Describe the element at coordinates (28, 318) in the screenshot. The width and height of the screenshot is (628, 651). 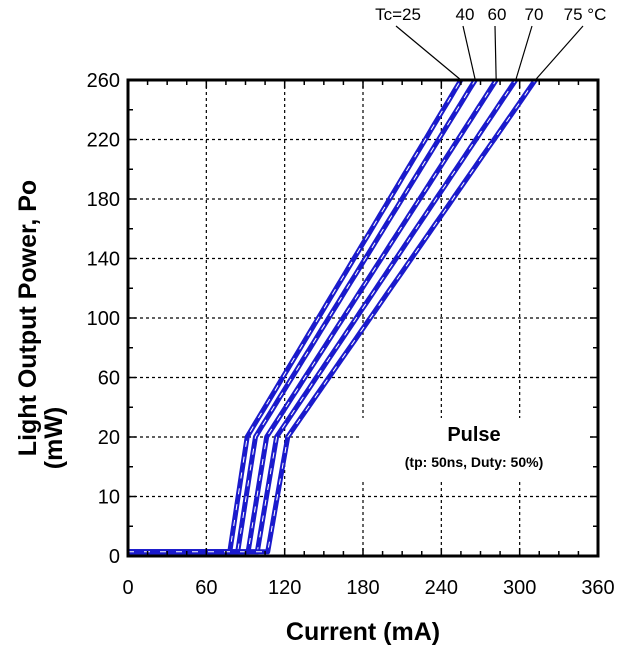
I see `y-axis-label: Light Output Power, Po` at that location.